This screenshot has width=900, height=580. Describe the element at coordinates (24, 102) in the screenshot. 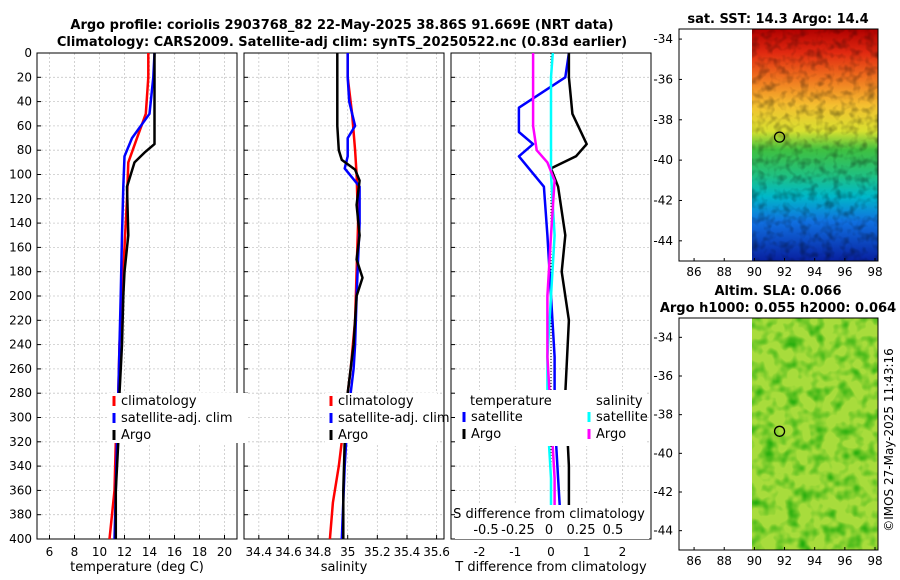

I see `y-tick-label: 40` at that location.